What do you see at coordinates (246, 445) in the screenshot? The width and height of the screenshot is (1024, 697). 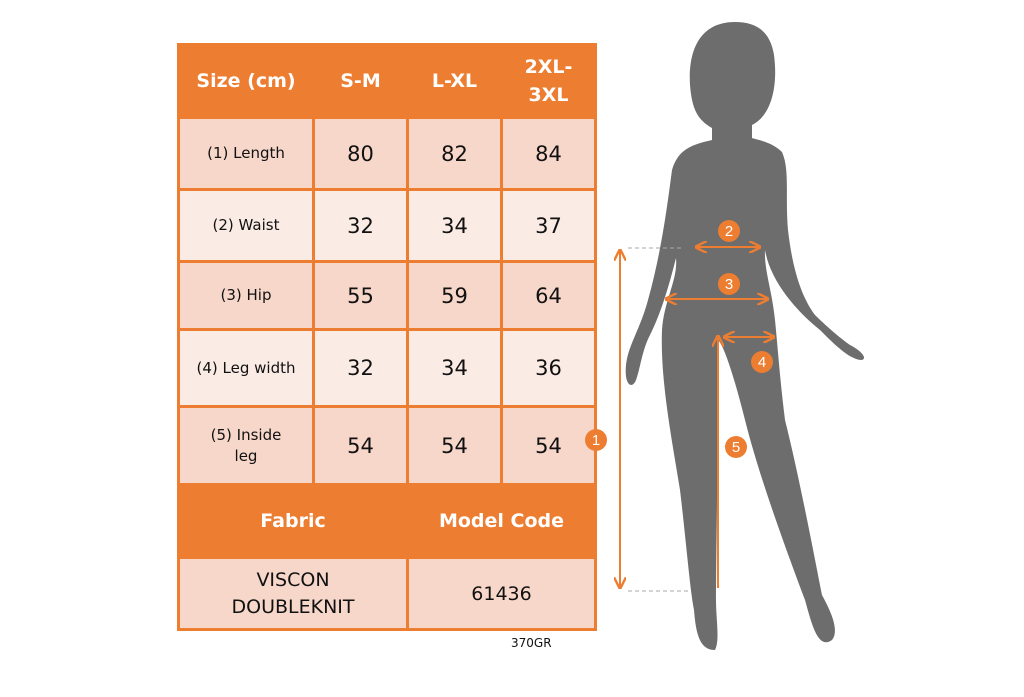 I see `row-label: (5) Inside leg` at bounding box center [246, 445].